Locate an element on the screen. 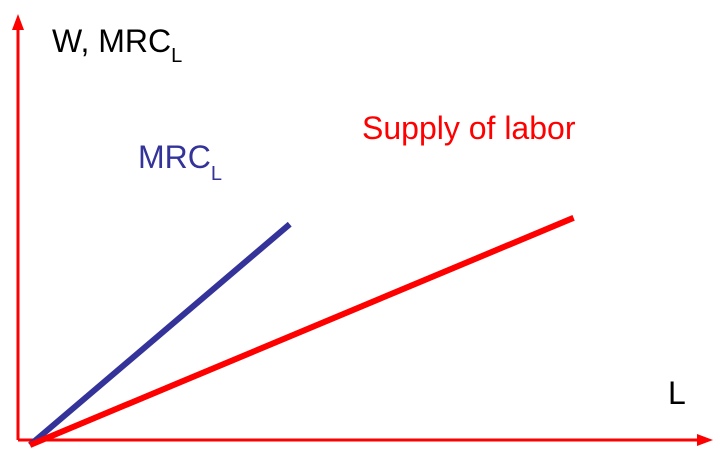 Image resolution: width=714 pixels, height=458 pixels. mrc-label-group: MRCL is located at coordinates (198, 164).